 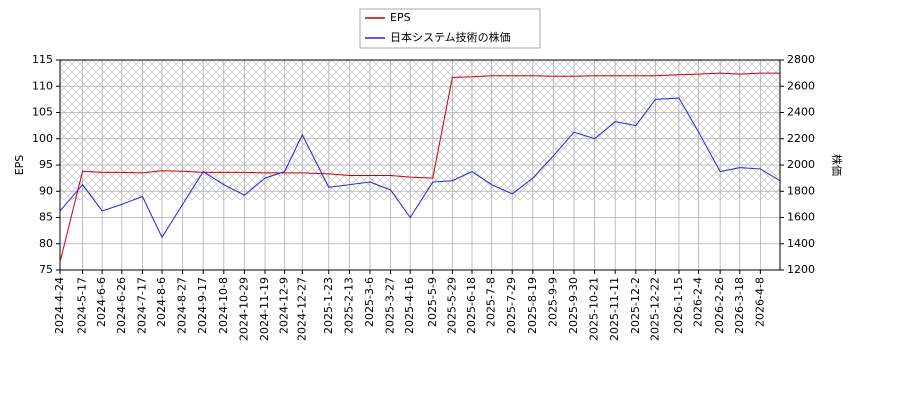 What do you see at coordinates (451, 305) in the screenshot?
I see `x-tick-label: 2025-5-29` at bounding box center [451, 305].